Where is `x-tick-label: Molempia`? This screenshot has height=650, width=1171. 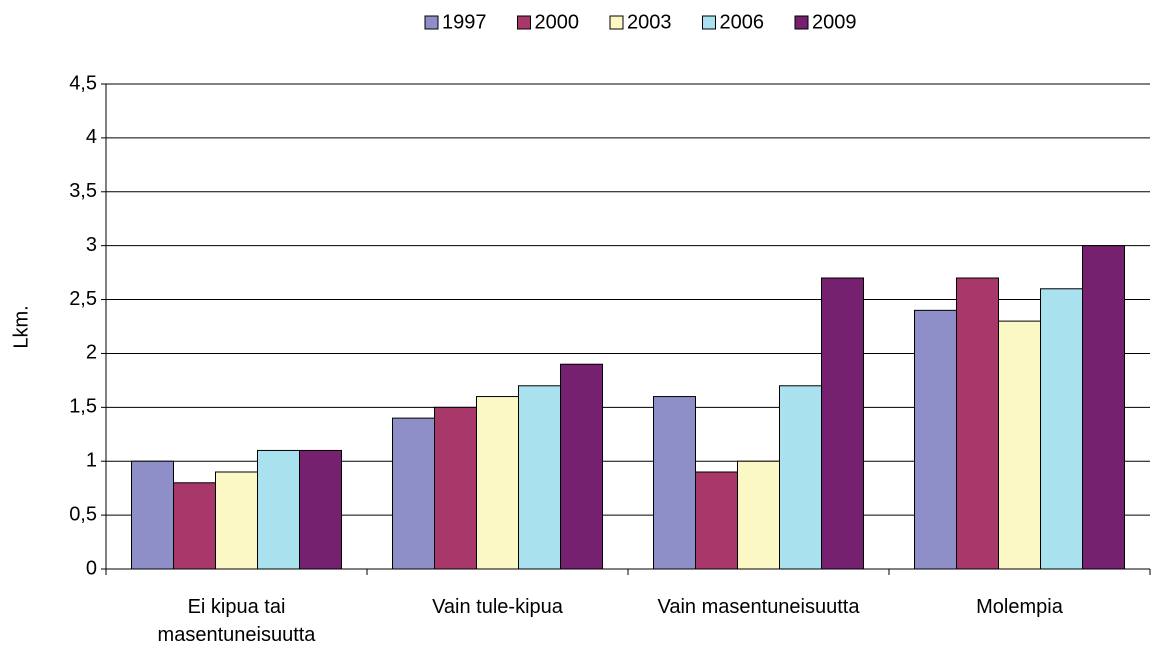
x-tick-label: Molempia is located at coordinates (1019, 607).